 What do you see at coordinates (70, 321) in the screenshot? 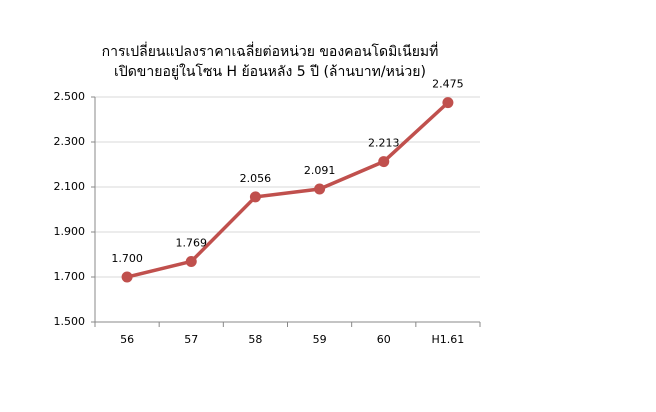
I see `y-tick-label: 1.500` at bounding box center [70, 321].